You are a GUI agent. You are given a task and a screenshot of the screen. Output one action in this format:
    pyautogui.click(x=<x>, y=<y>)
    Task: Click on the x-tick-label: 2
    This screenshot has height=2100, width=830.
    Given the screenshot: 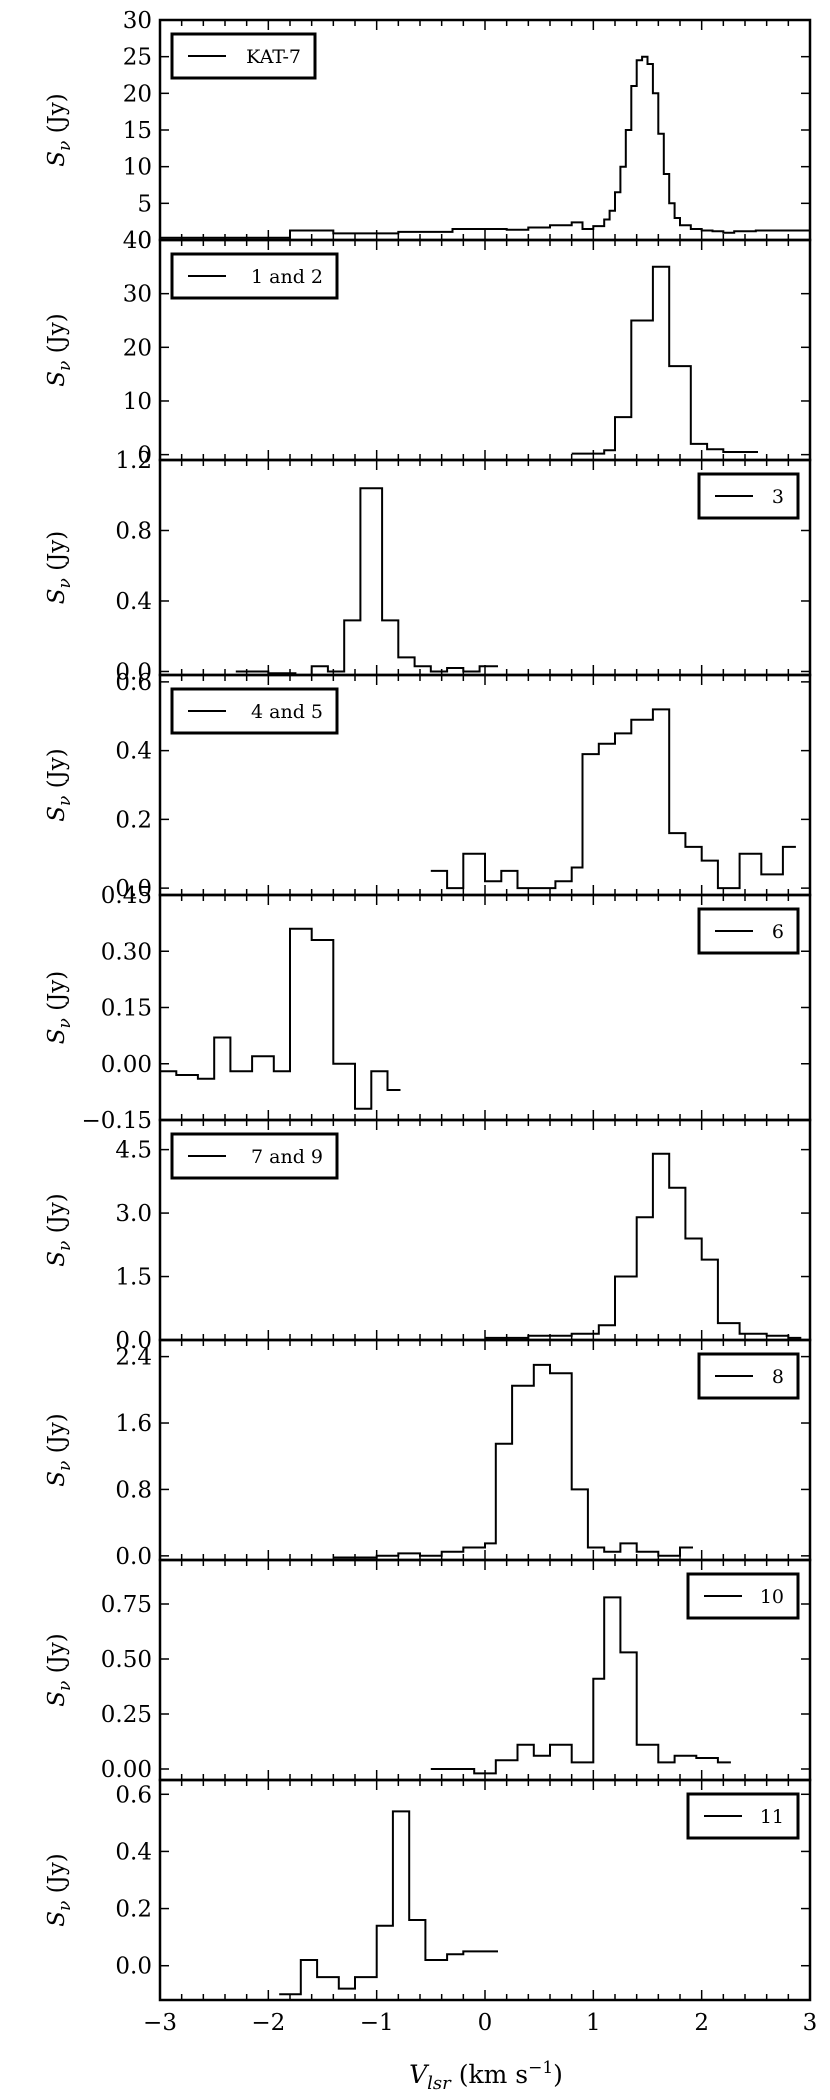 What is the action you would take?
    pyautogui.click(x=701, y=2023)
    